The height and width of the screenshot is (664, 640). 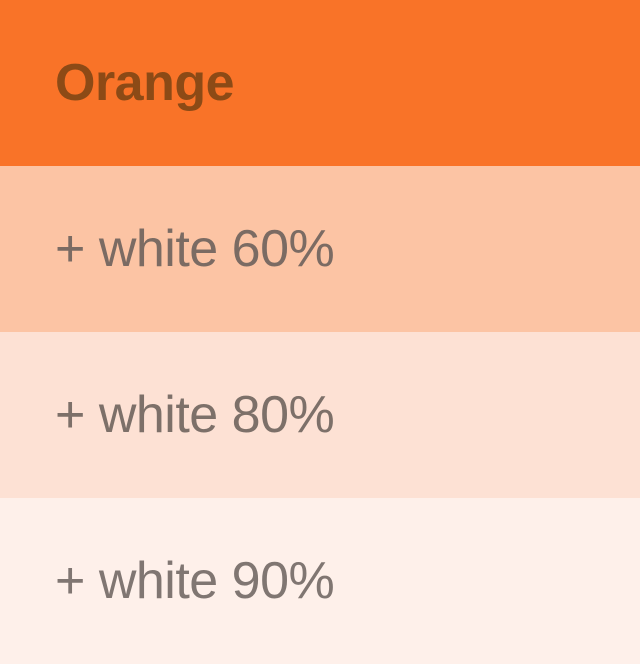 What do you see at coordinates (195, 580) in the screenshot?
I see `swatch-label-tint-90: + white 90%` at bounding box center [195, 580].